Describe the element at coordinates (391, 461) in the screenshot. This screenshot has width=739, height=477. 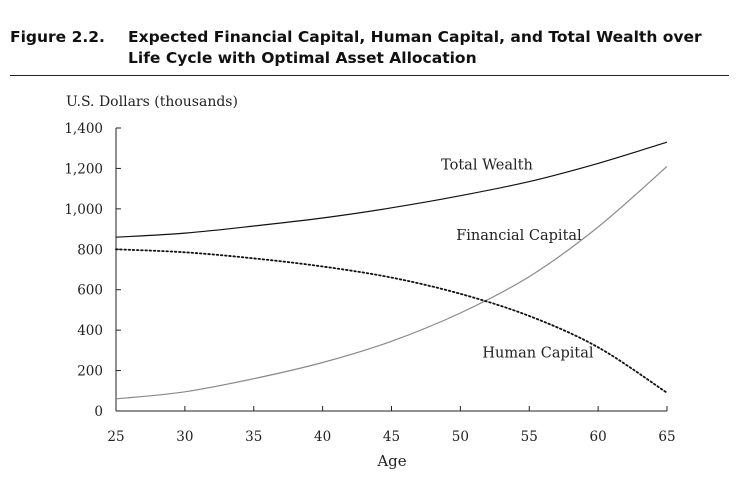
I see `x-axis-label: Age` at that location.